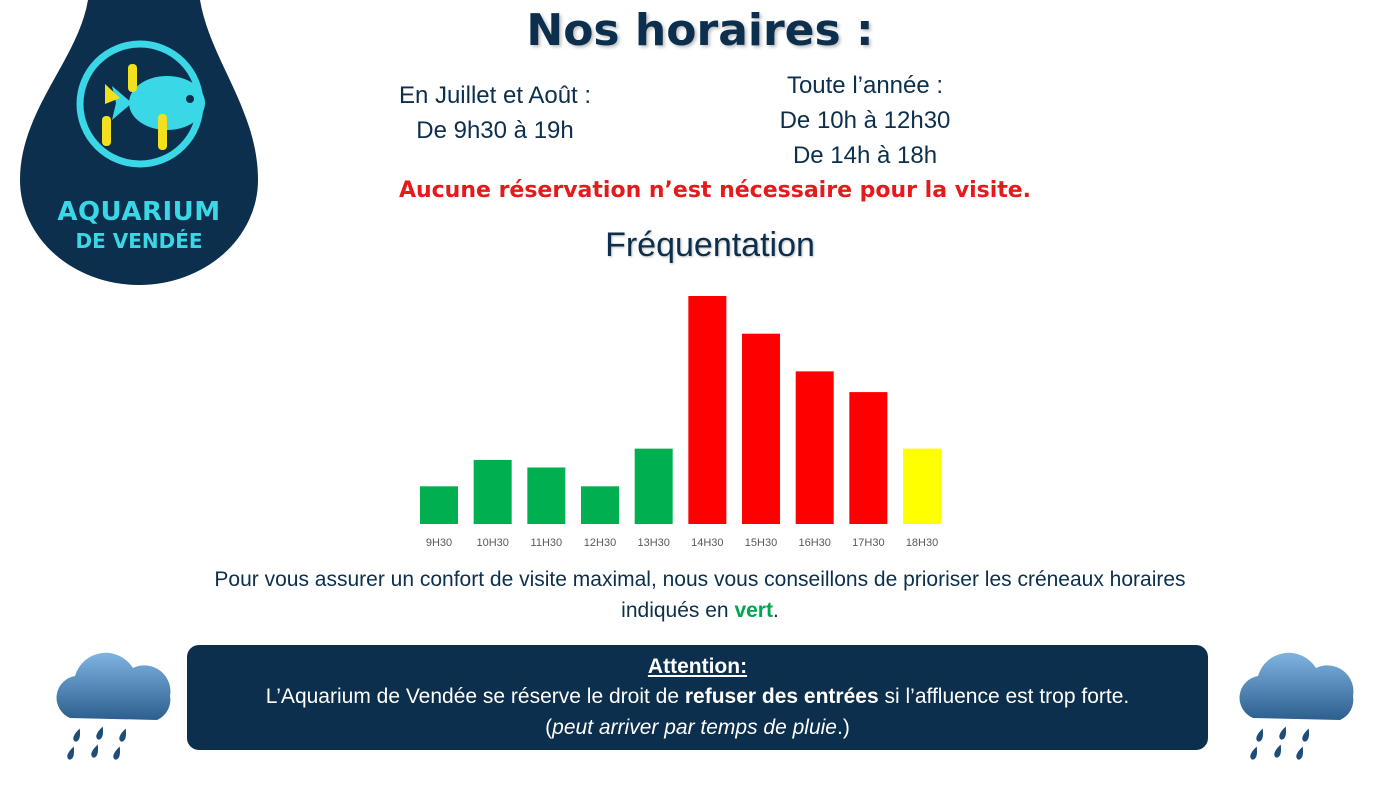 Image resolution: width=1400 pixels, height=788 pixels. Describe the element at coordinates (814, 543) in the screenshot. I see `tick-label-16h30: 16H30` at that location.